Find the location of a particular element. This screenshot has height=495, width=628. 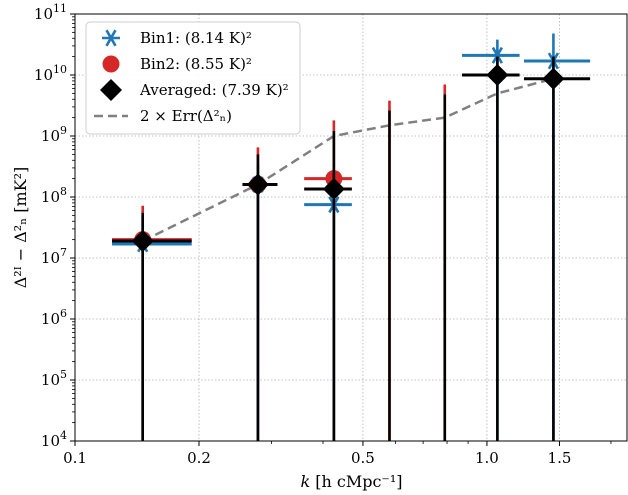

legend-label: 2 × Err(Δ²ₙ) is located at coordinates (186, 116).